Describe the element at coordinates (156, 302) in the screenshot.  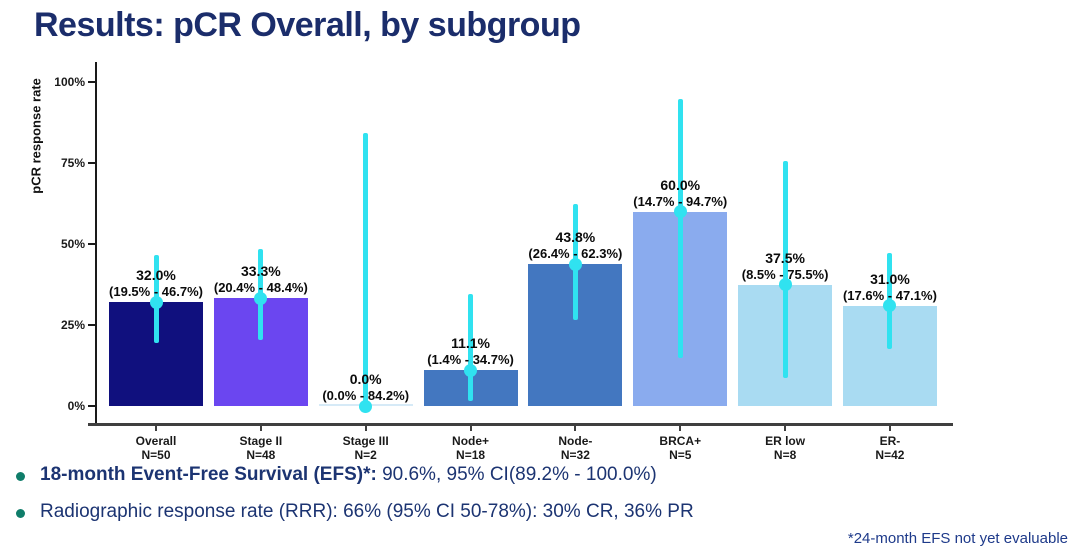
I see `errorbar-dot-overall` at that location.